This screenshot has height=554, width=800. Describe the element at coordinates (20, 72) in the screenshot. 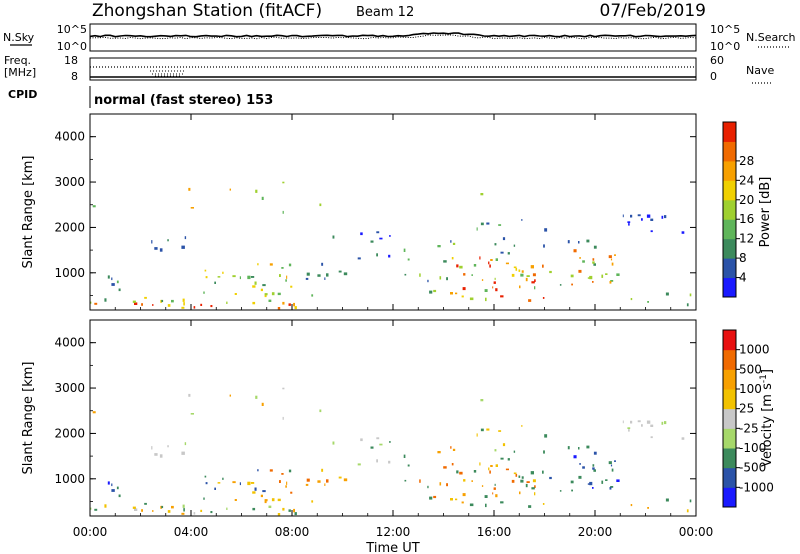

I see `freq-unit-label: [MHz]` at that location.